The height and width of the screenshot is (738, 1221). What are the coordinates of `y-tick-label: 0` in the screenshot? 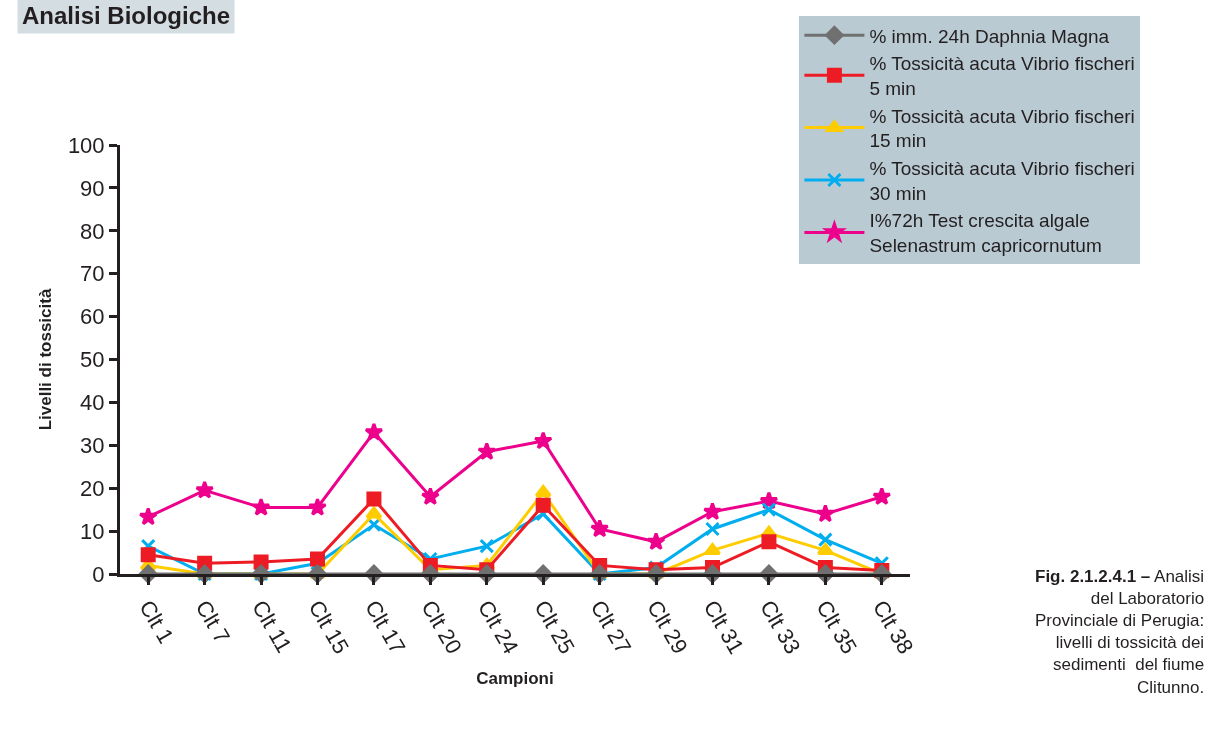 It's located at (98, 574).